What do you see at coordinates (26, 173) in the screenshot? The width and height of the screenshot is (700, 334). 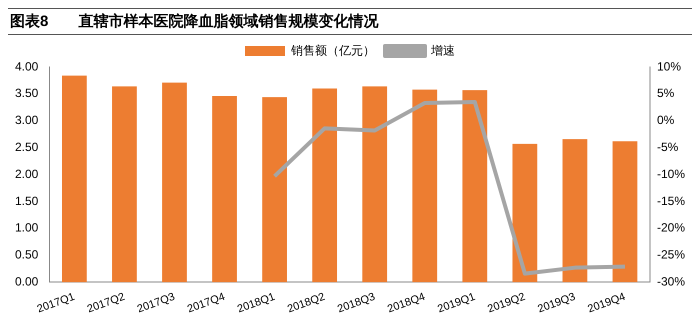 I see `y-tick-label: 2.00` at bounding box center [26, 173].